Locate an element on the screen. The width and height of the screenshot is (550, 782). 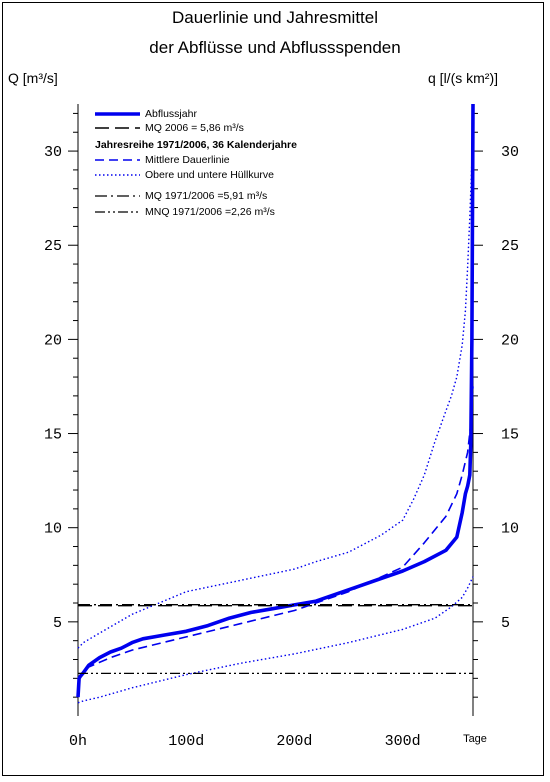
legend-entry: Abflussjahr is located at coordinates (171, 114).